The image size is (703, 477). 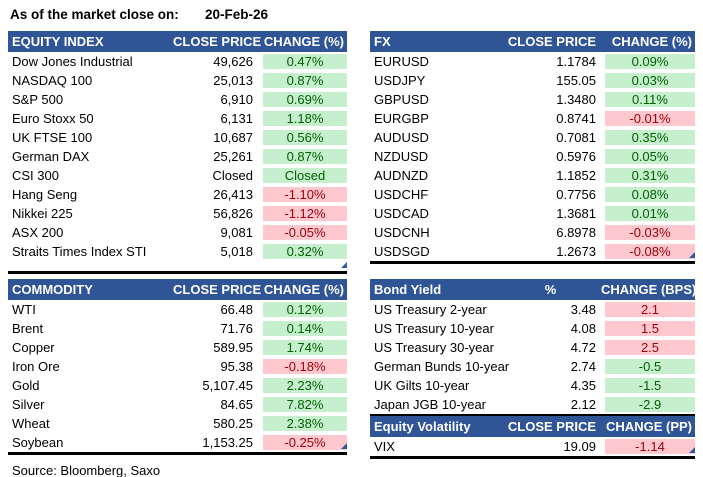 I want to click on table-row: Gold 5,107.45 2.23%, so click(x=177, y=385).